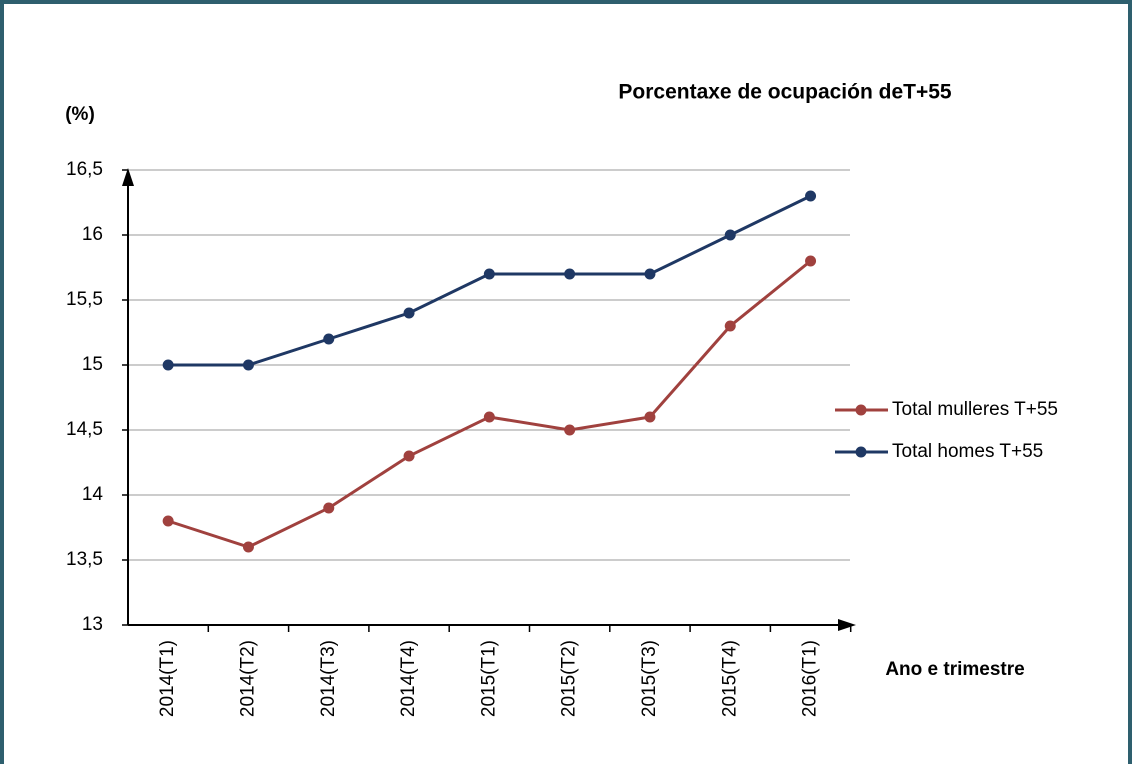 The width and height of the screenshot is (1132, 764). Describe the element at coordinates (488, 678) in the screenshot. I see `x-tick-label: 2015(T1)` at that location.